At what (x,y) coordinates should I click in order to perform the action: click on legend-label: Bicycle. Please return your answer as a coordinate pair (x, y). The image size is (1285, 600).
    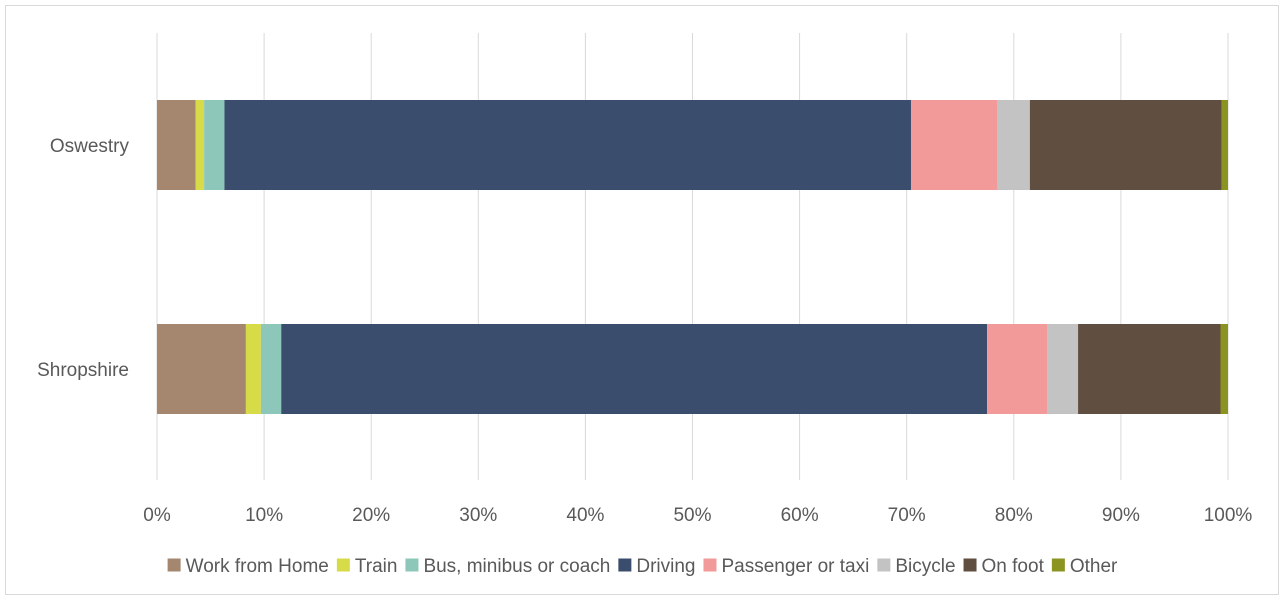
    Looking at the image, I should click on (925, 566).